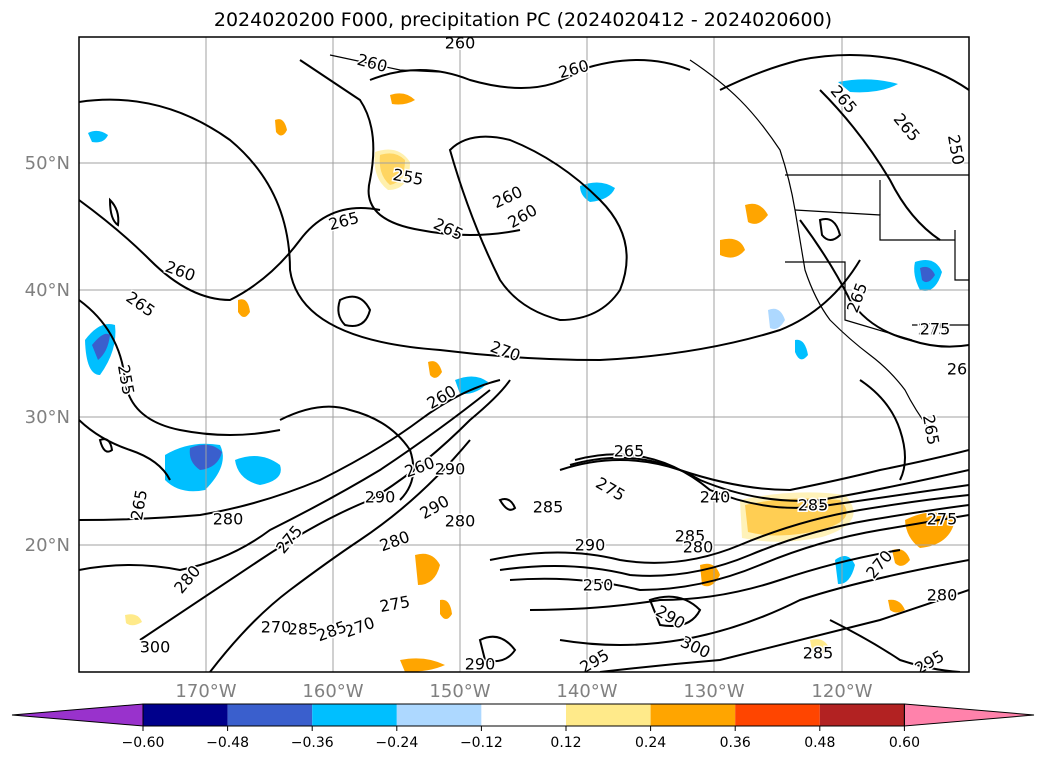  Describe the element at coordinates (715, 497) in the screenshot. I see `contour-label: 240` at that location.